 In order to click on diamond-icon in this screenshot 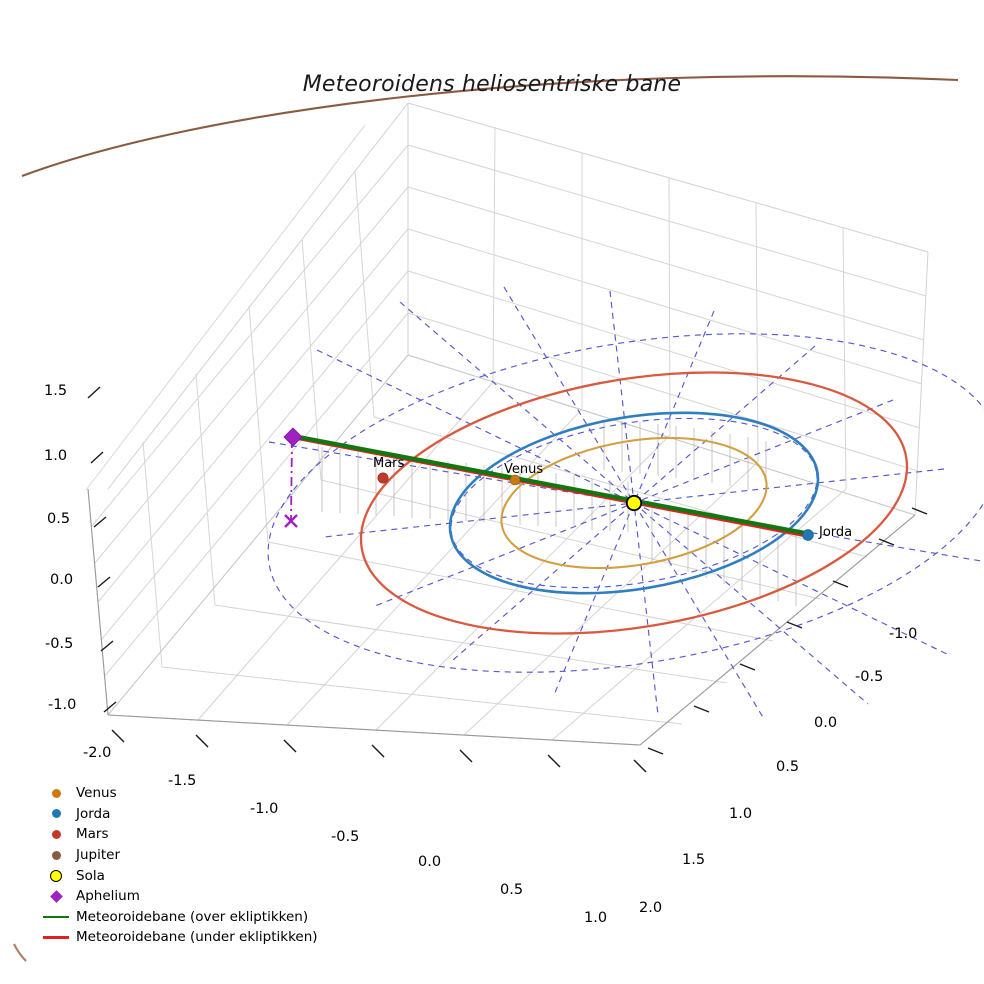, I will do `click(56, 896)`.